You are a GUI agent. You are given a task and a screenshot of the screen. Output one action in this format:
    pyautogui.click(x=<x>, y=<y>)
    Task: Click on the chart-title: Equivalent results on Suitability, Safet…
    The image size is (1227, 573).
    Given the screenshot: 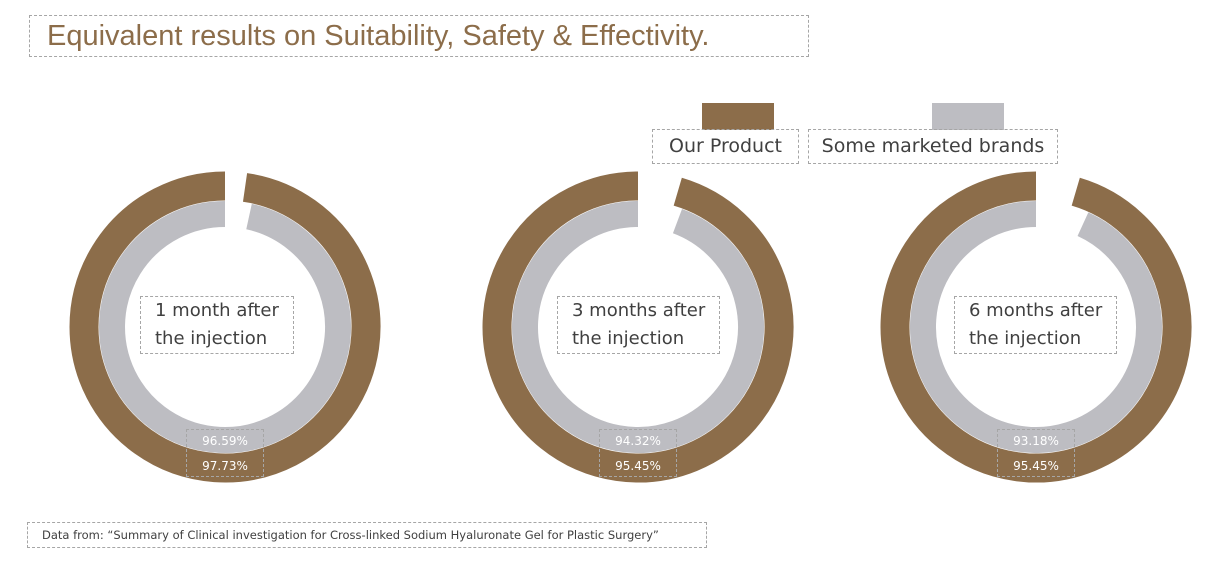 What is the action you would take?
    pyautogui.click(x=419, y=36)
    